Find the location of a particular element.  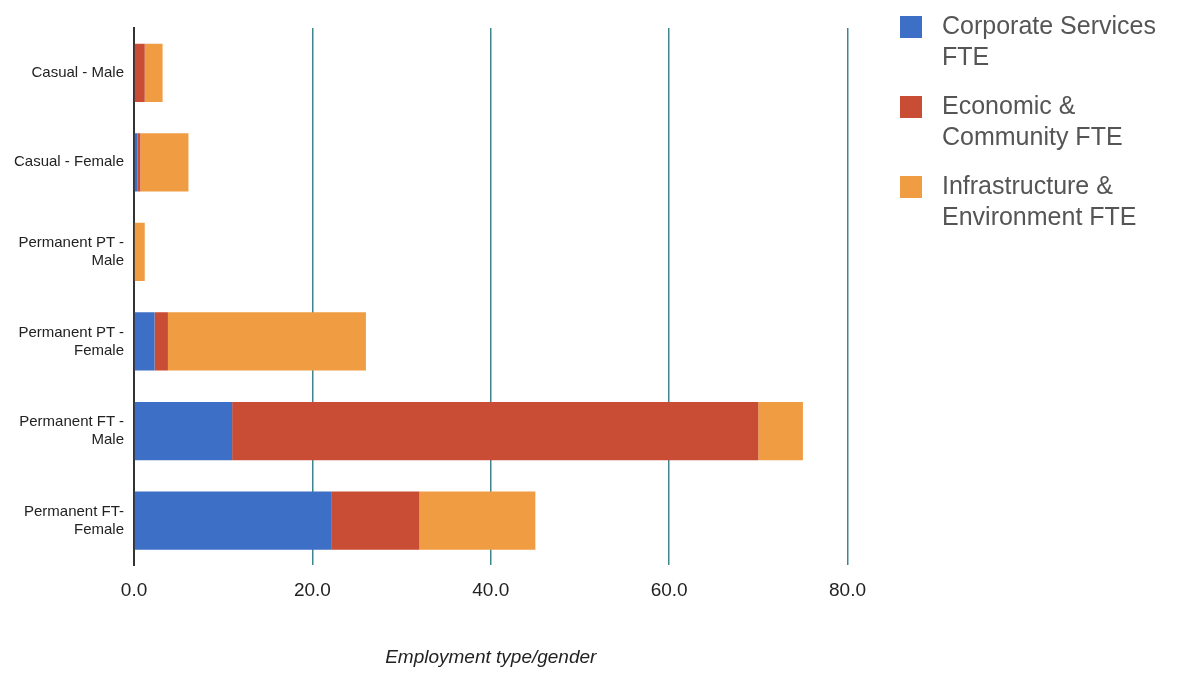

x-tick-label: 80.0 is located at coordinates (847, 590).